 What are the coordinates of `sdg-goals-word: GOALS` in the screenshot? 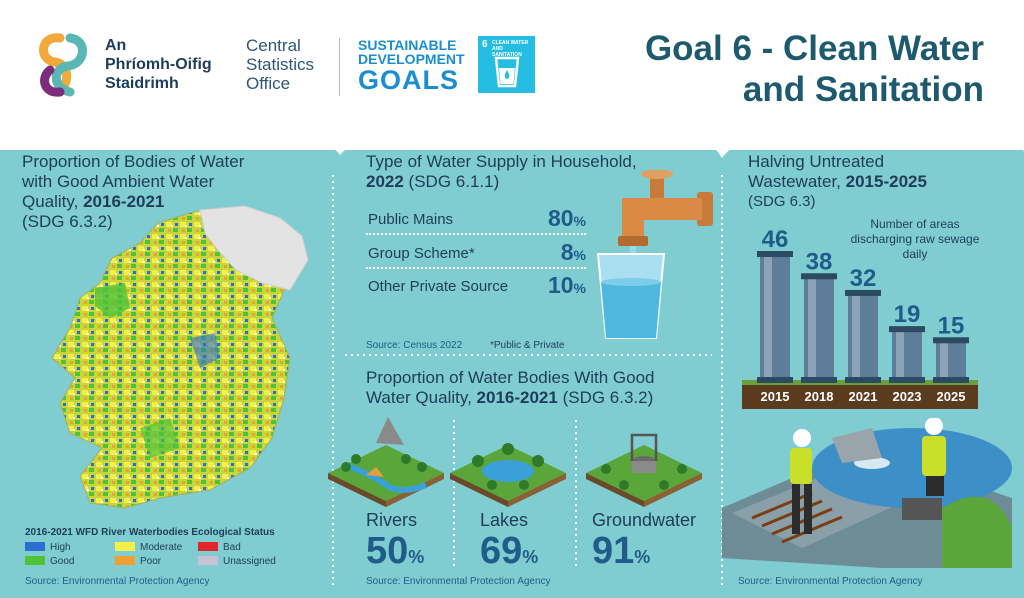 It's located at (409, 80).